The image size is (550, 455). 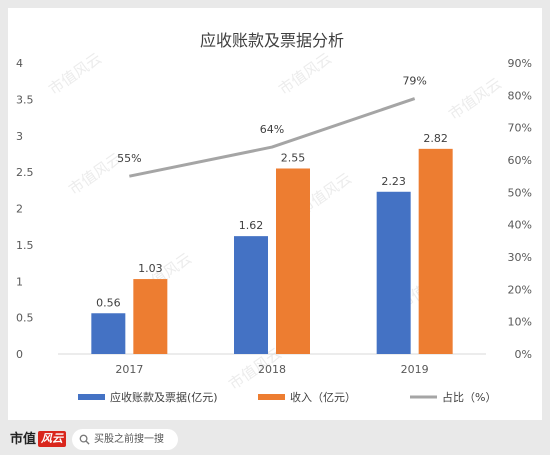 What do you see at coordinates (293, 157) in the screenshot?
I see `bar-data-label: 2.55` at bounding box center [293, 157].